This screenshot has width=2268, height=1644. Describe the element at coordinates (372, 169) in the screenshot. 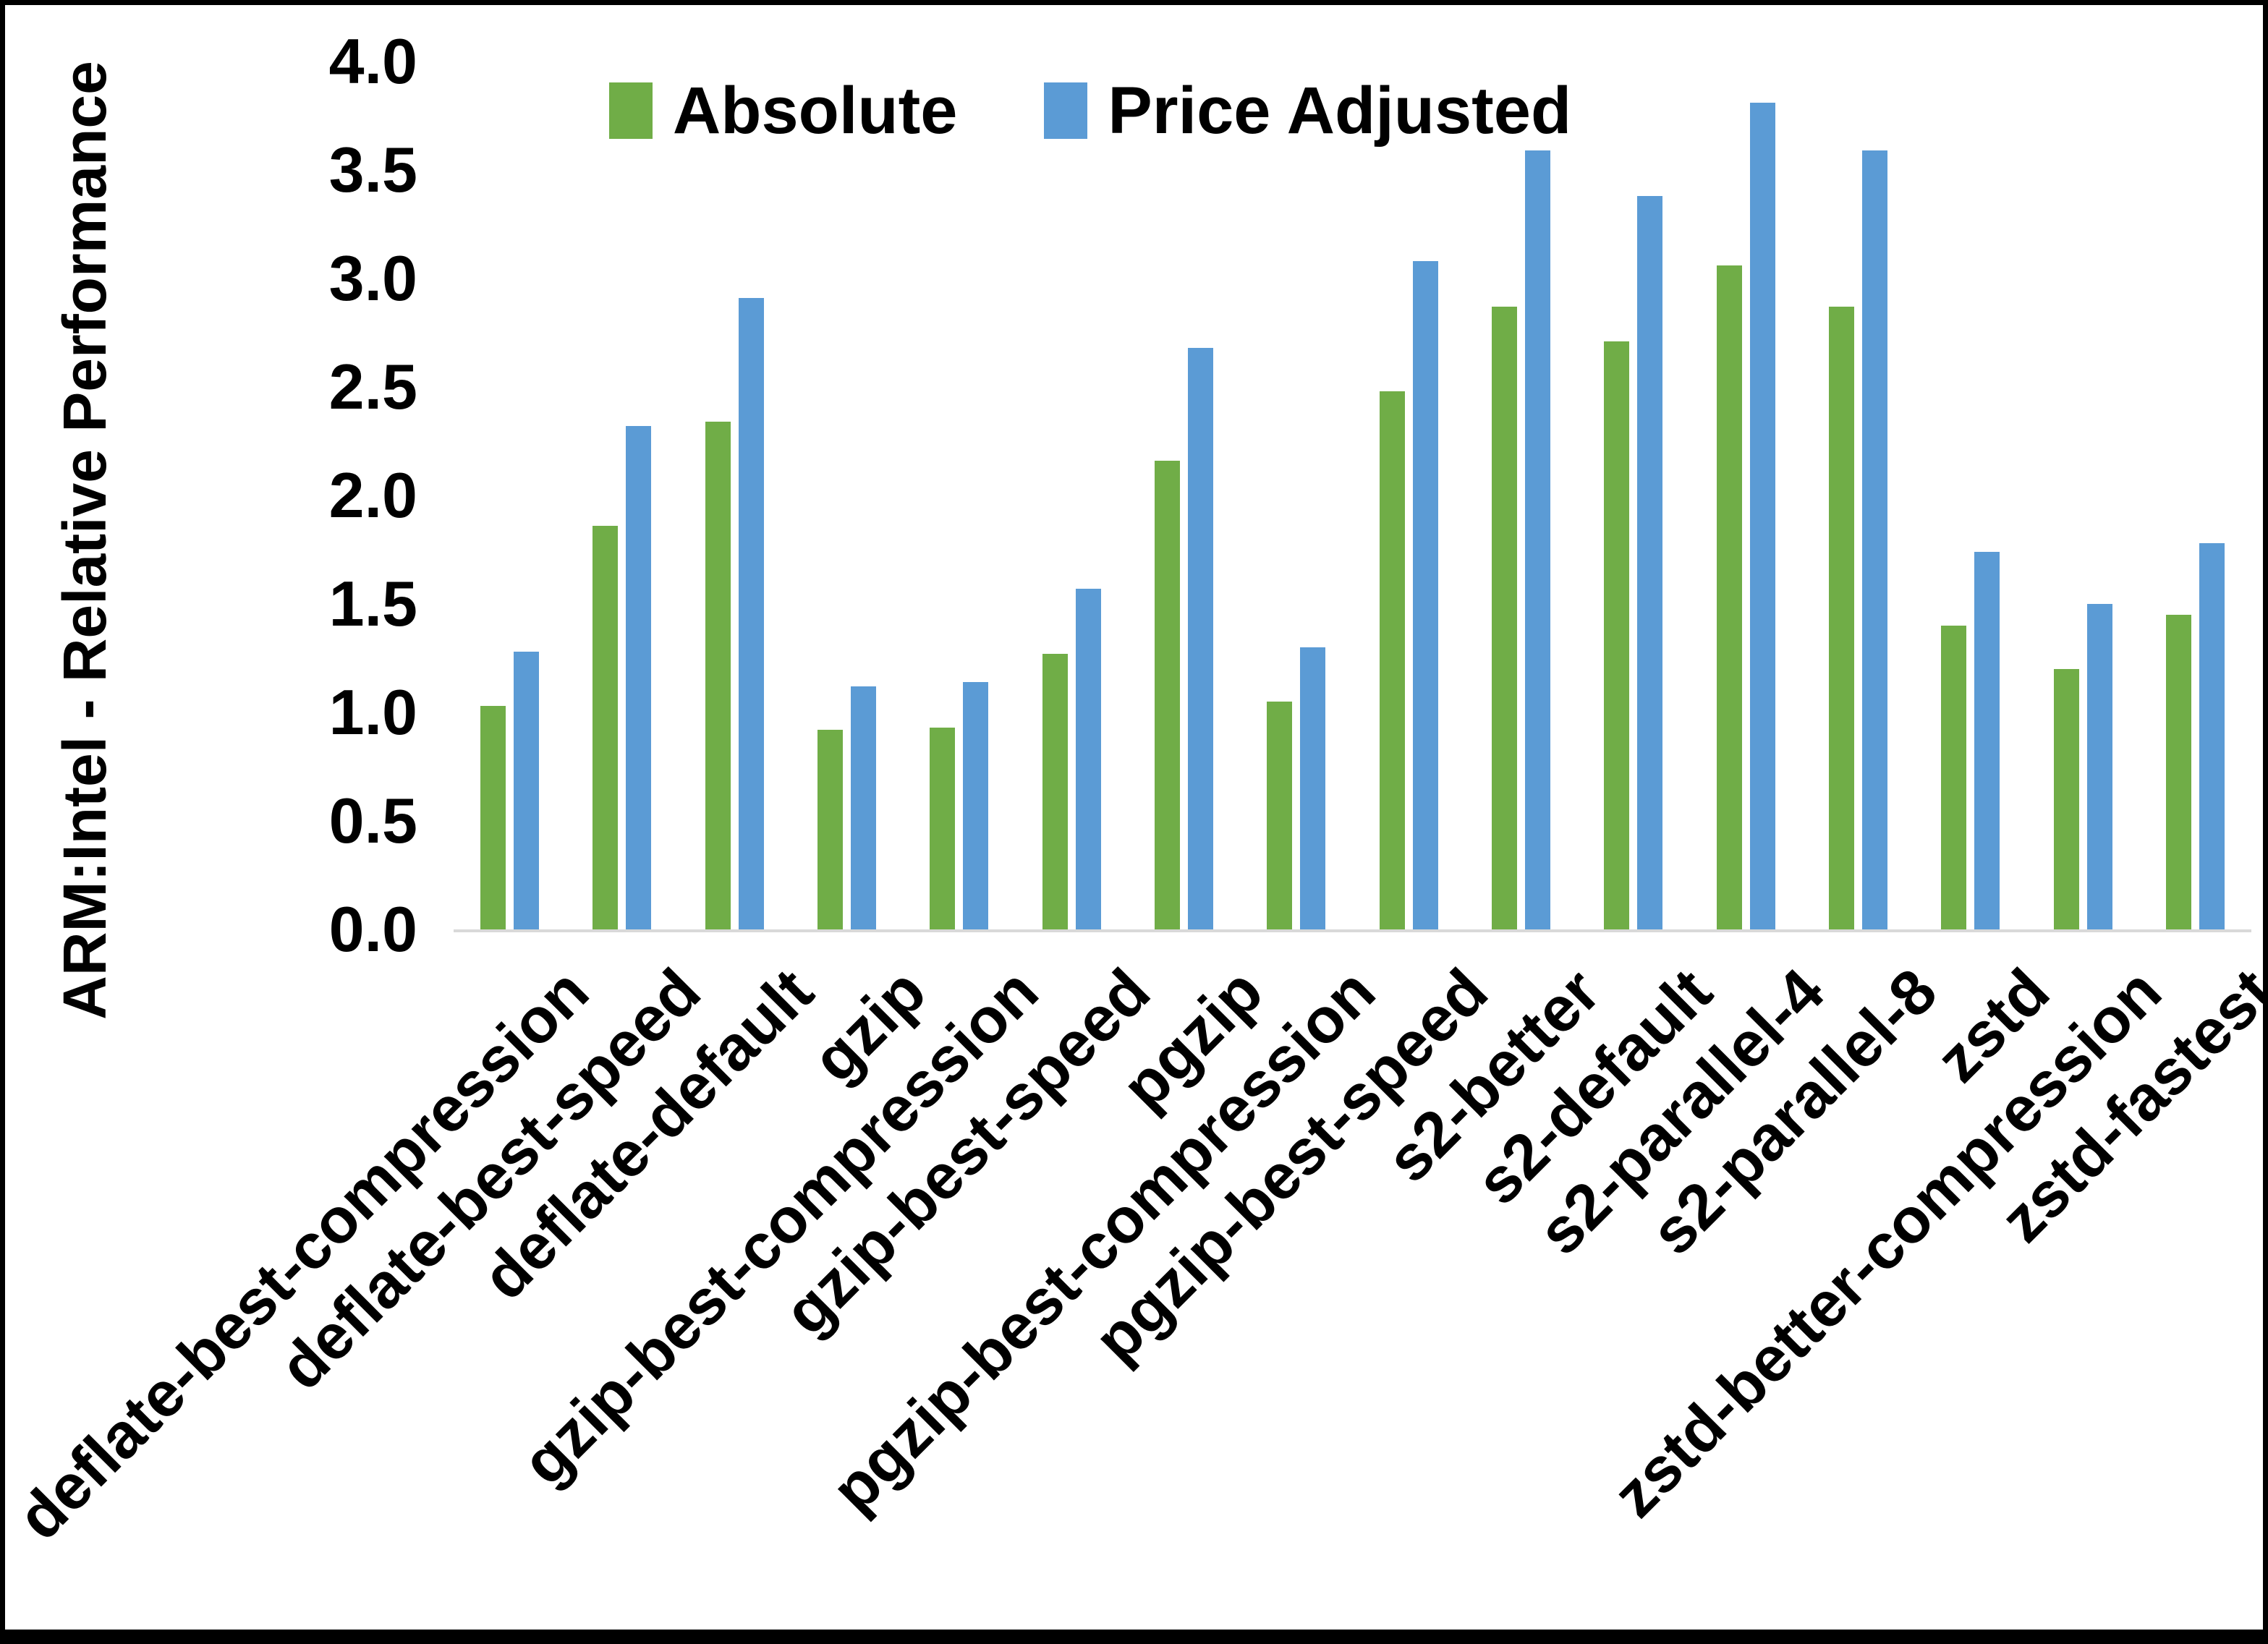

I see `y-tick-label: 3.5` at that location.